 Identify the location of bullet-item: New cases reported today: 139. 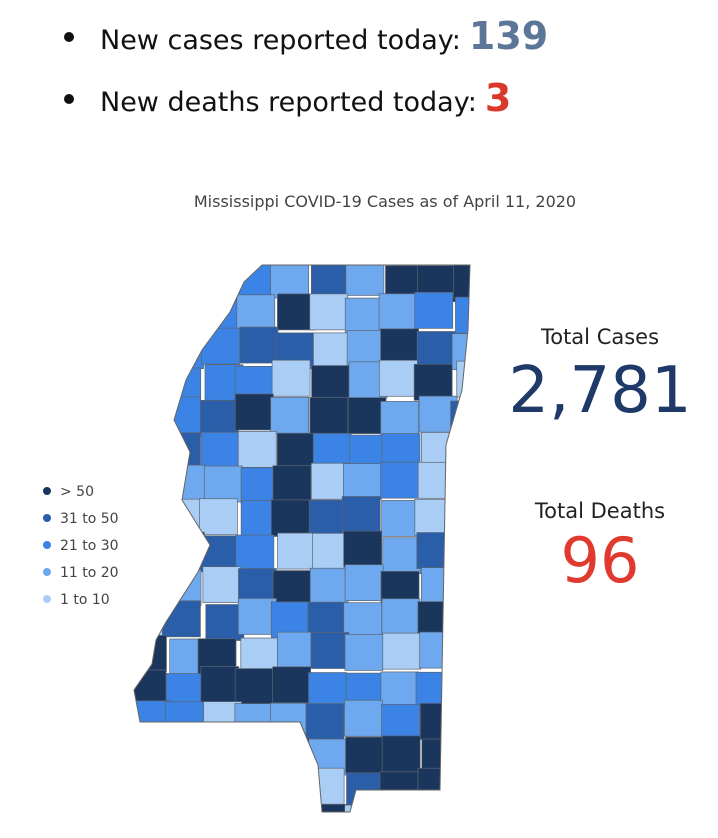
(304, 39).